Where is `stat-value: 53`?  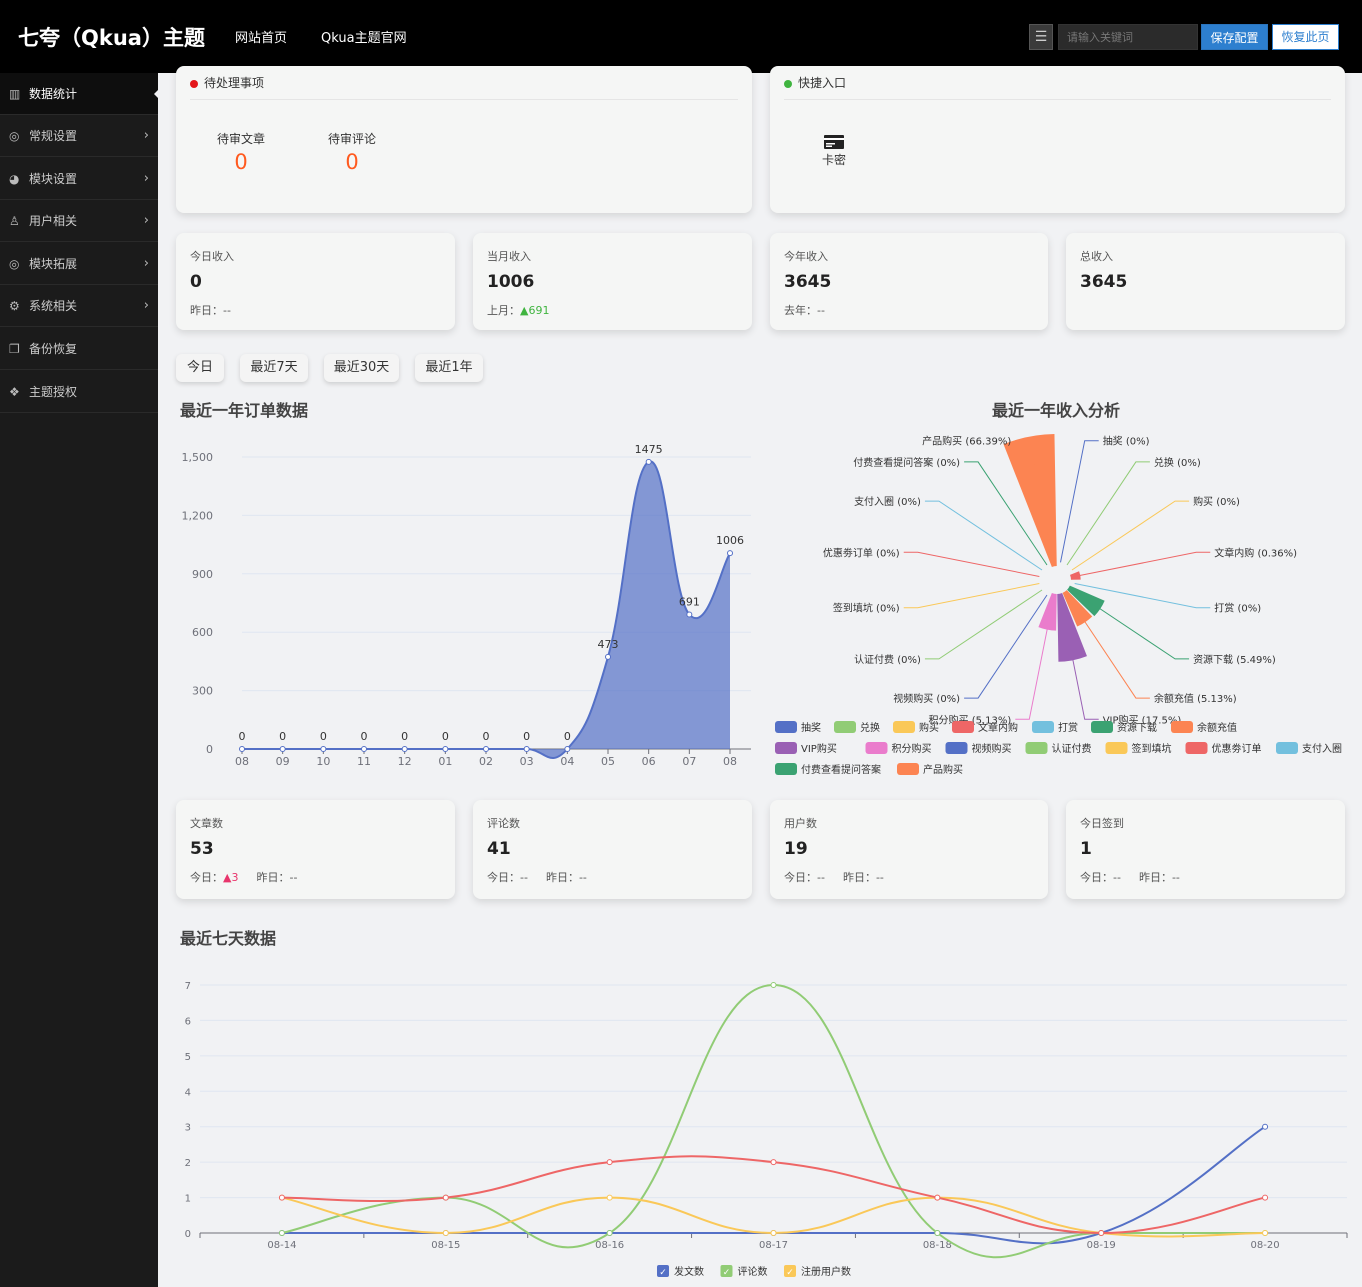
stat-value: 53 is located at coordinates (202, 849).